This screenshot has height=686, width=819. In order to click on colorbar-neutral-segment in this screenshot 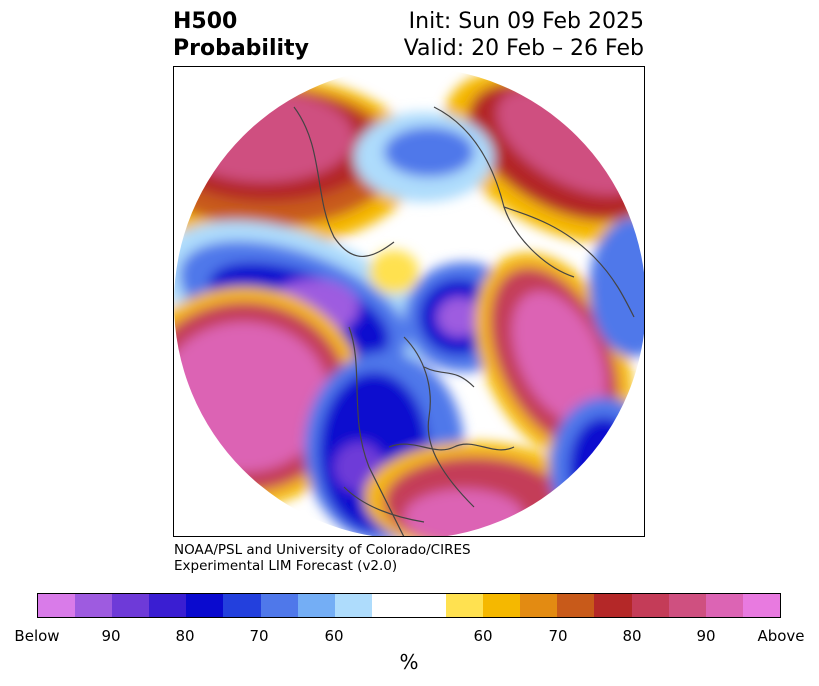, I will do `click(409, 605)`.